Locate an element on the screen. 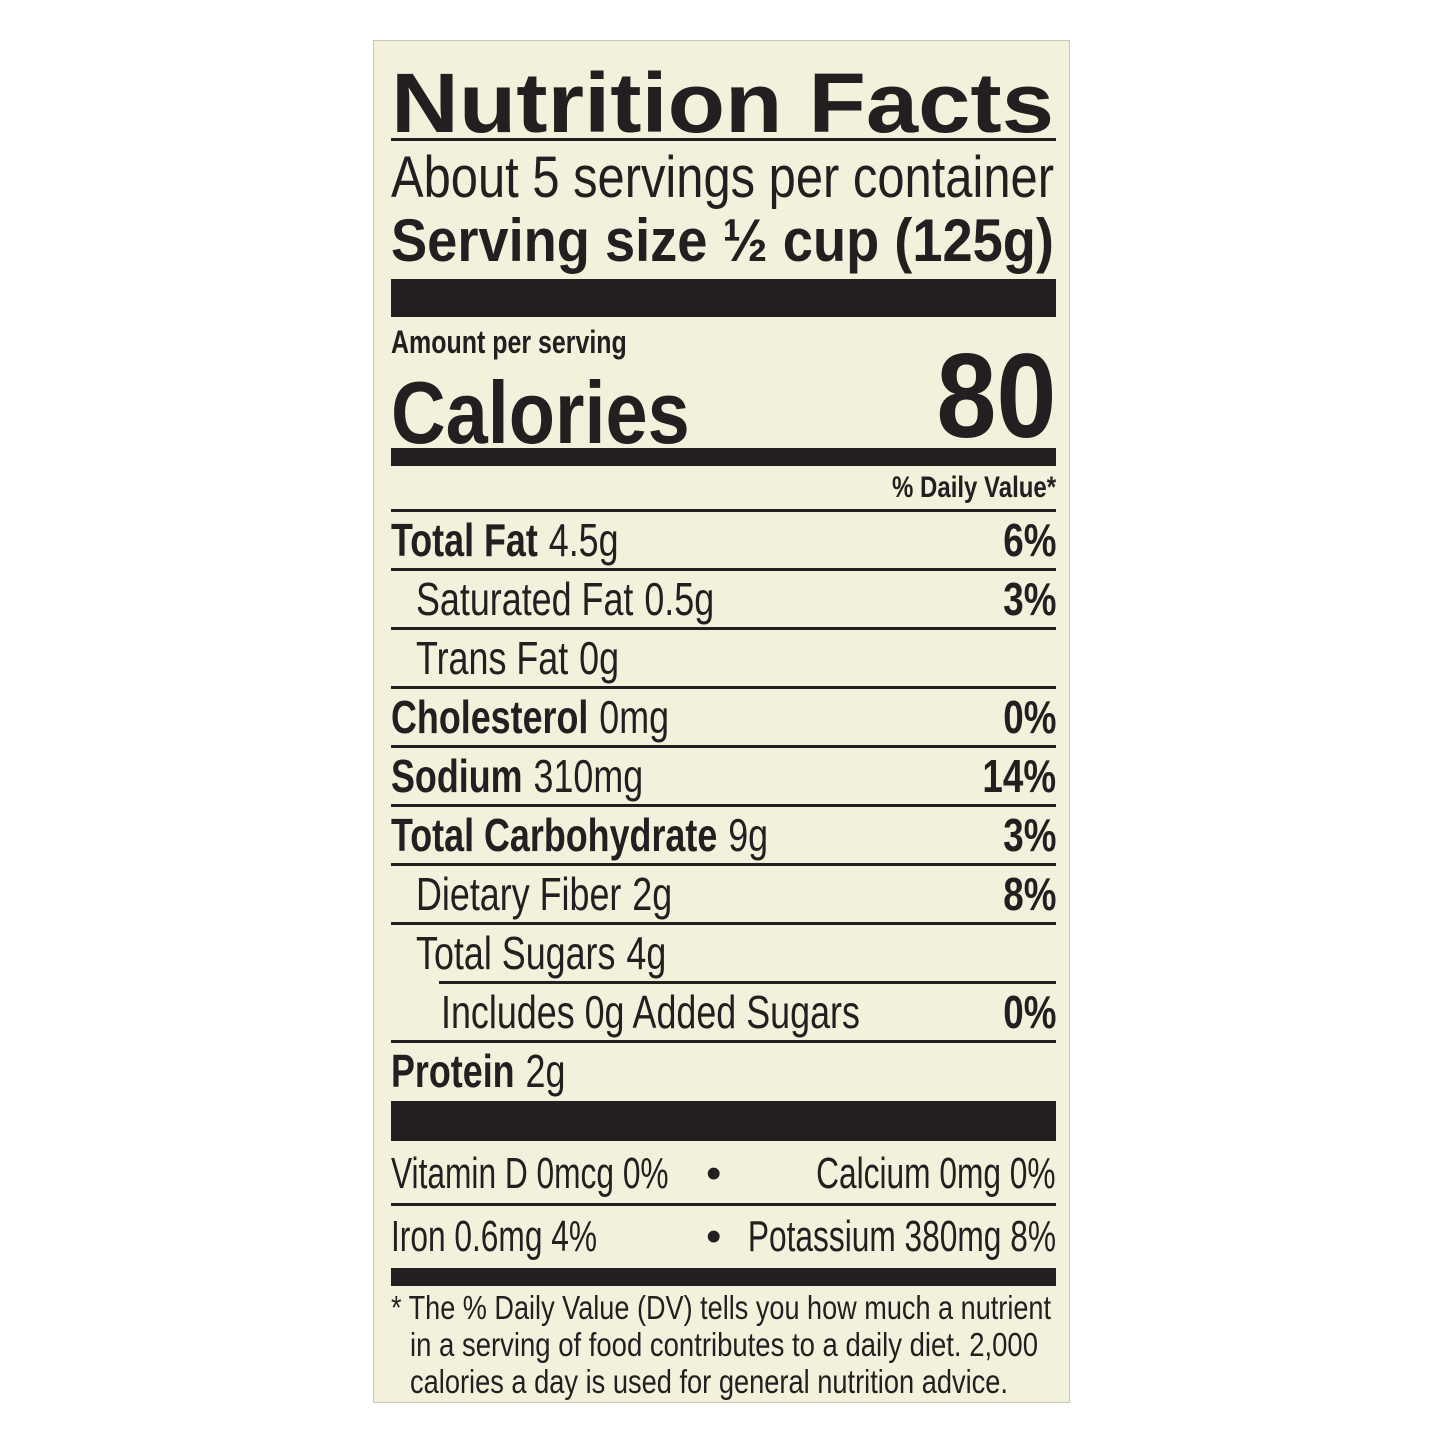  nutrient-dv: 8% is located at coordinates (1029, 894).